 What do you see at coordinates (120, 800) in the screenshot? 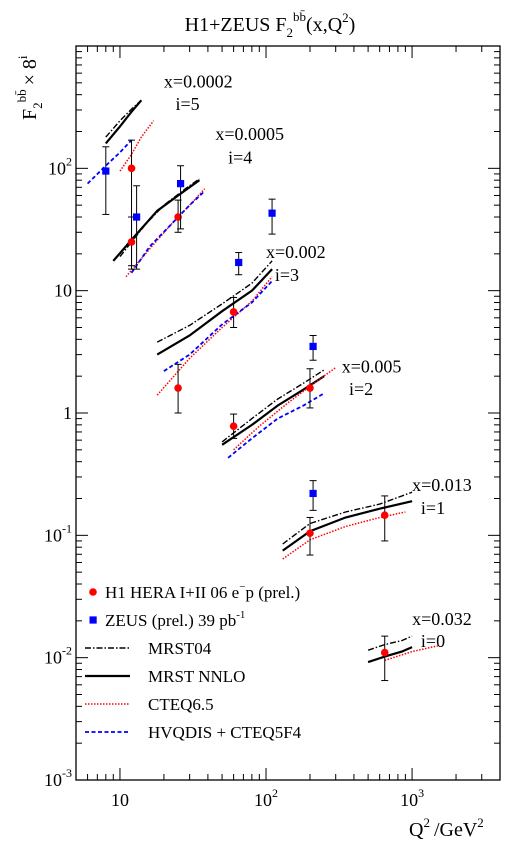
I see `x-tick-label: 10` at bounding box center [120, 800].